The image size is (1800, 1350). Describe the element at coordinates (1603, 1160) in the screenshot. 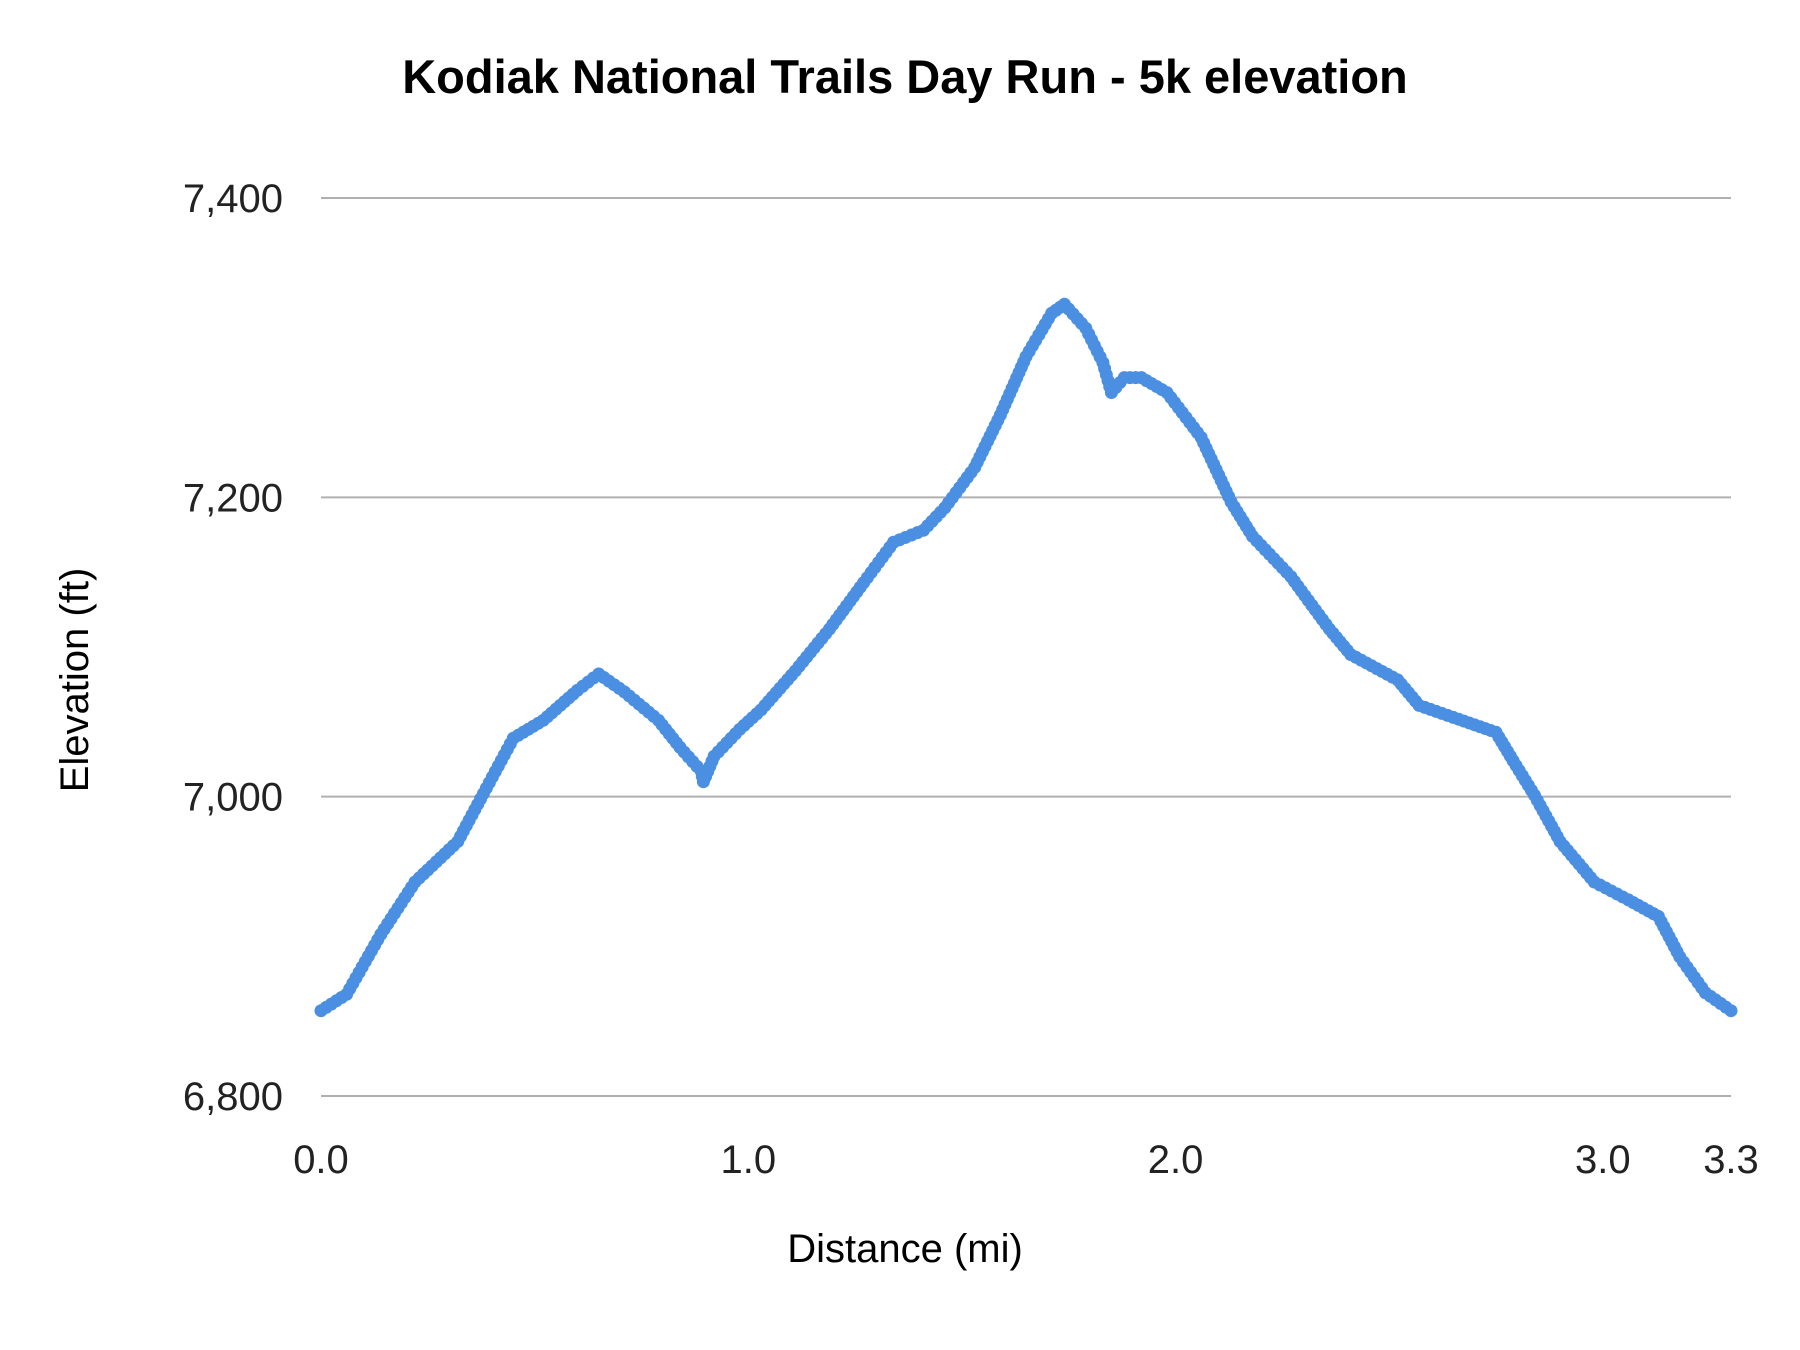

I see `x-tick-label: 3.0` at that location.